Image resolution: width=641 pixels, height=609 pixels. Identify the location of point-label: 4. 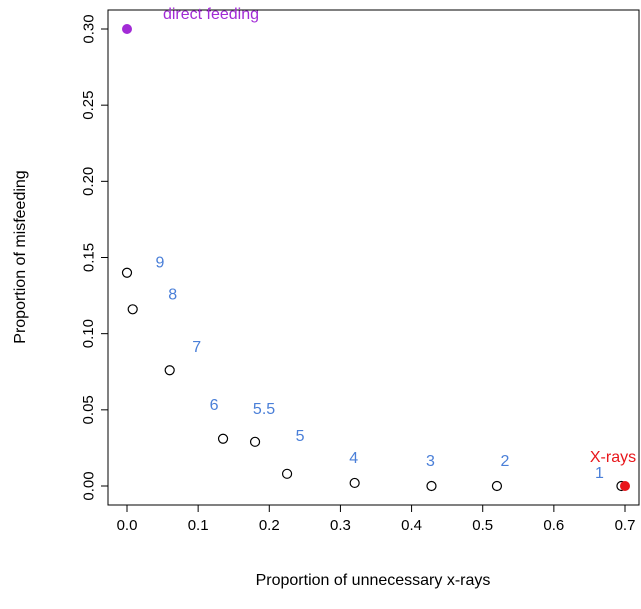
(353, 458).